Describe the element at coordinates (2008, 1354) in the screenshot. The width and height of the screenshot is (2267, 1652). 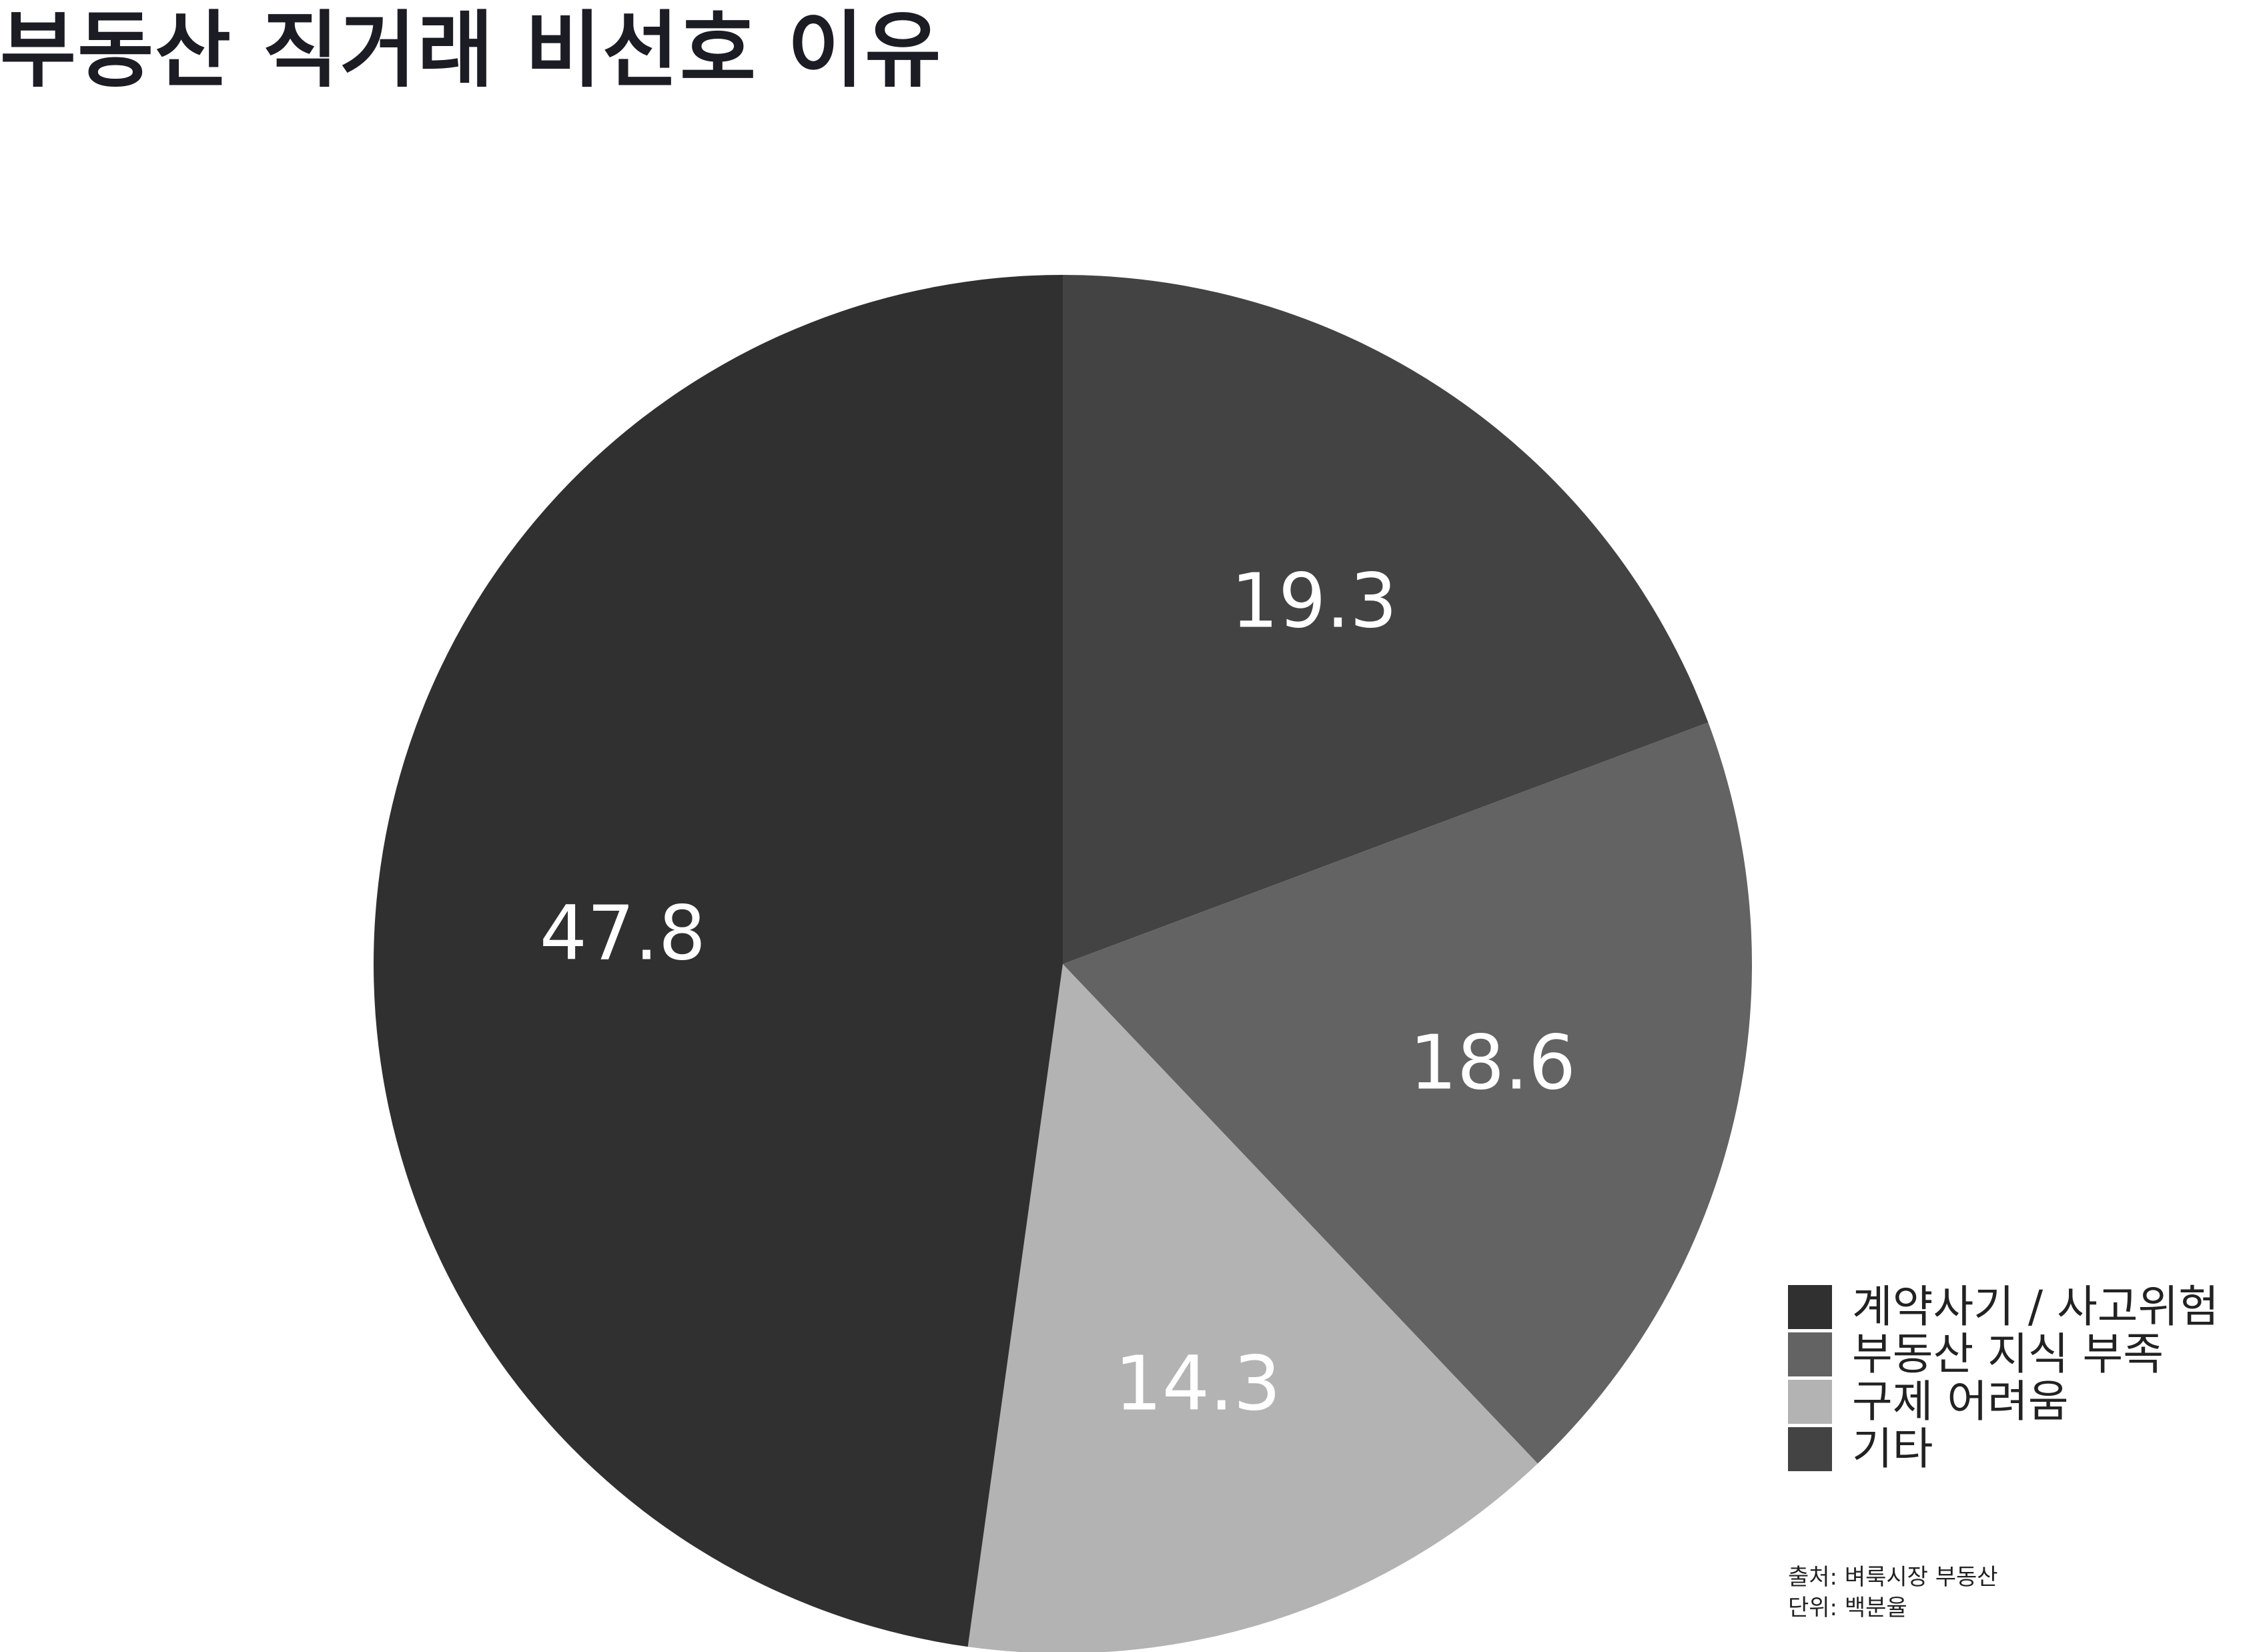
I see `legend-label: 부동산 지식 부족` at that location.